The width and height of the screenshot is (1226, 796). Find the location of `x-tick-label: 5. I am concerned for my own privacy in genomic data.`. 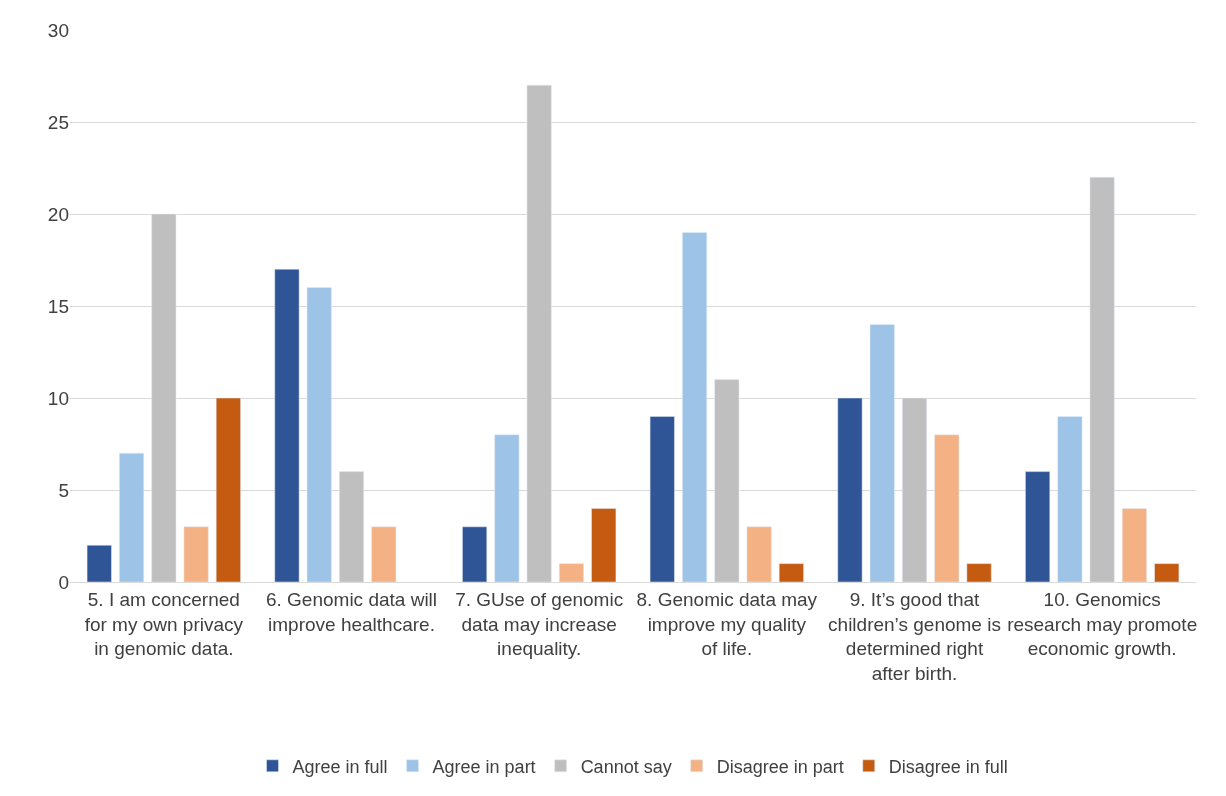

x-tick-label: 5. I am concerned for my own privacy in genomic data. is located at coordinates (164, 624).